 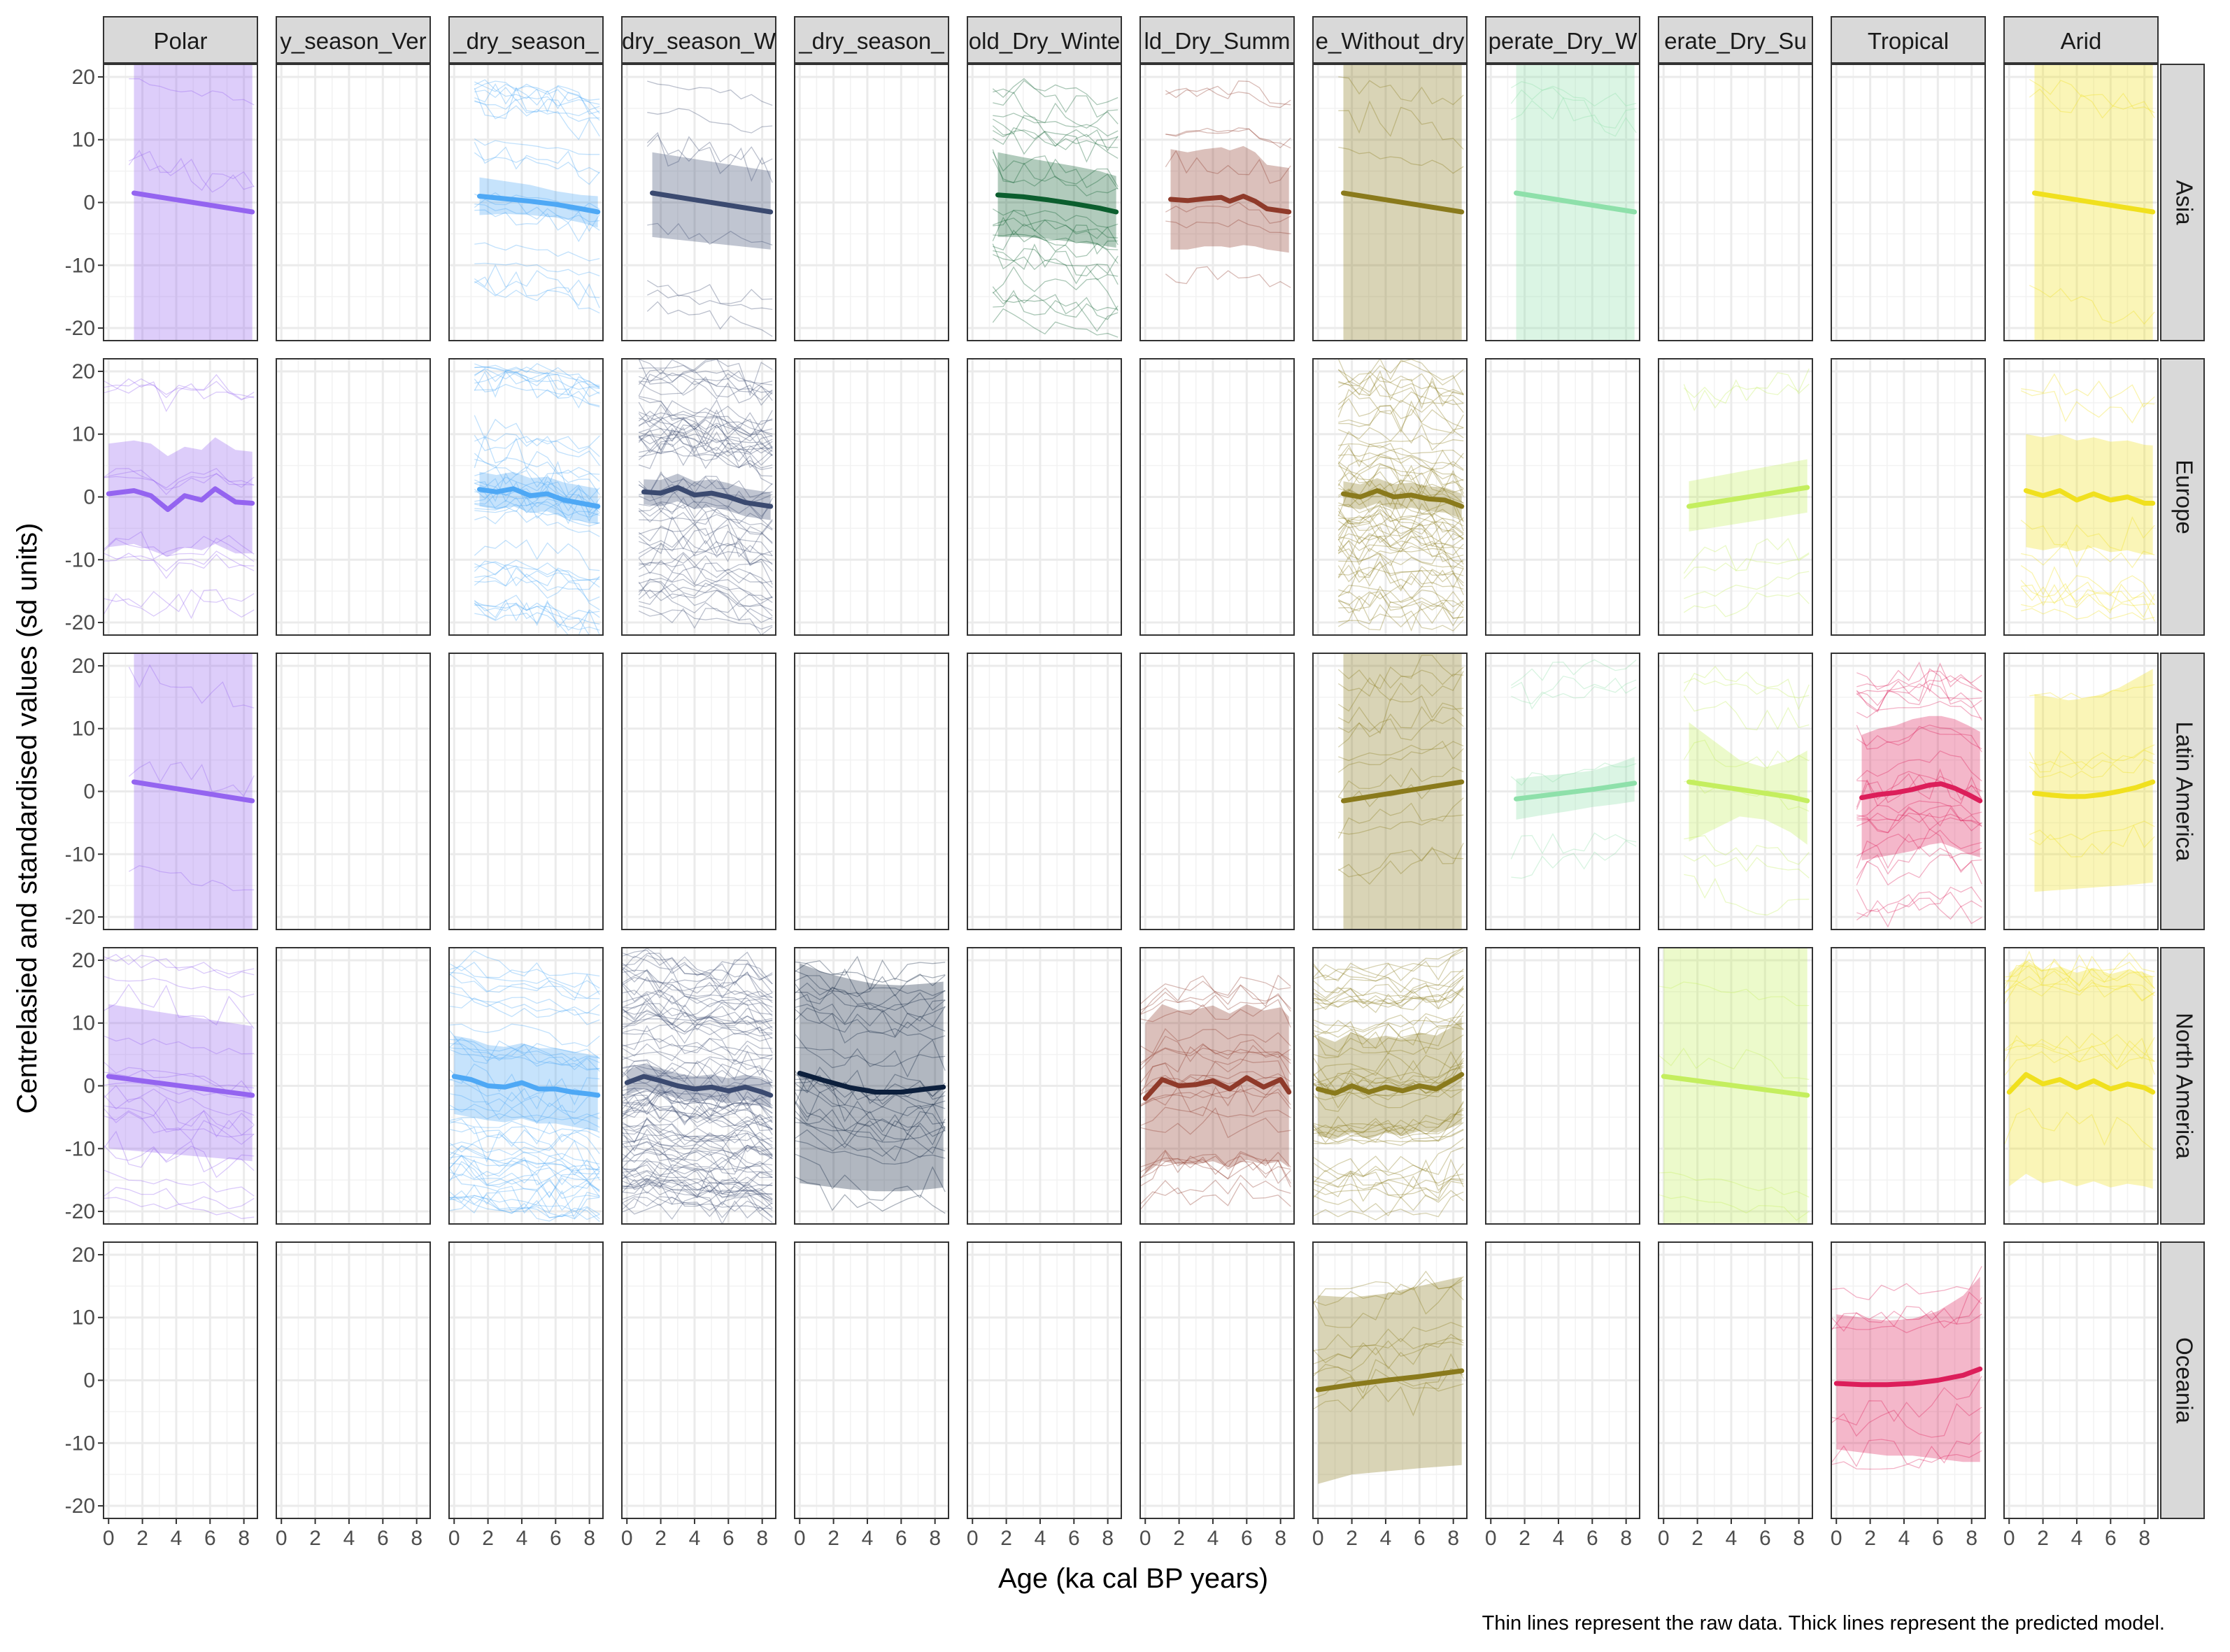 What do you see at coordinates (556, 1538) in the screenshot?
I see `x-tick-label: 6` at bounding box center [556, 1538].